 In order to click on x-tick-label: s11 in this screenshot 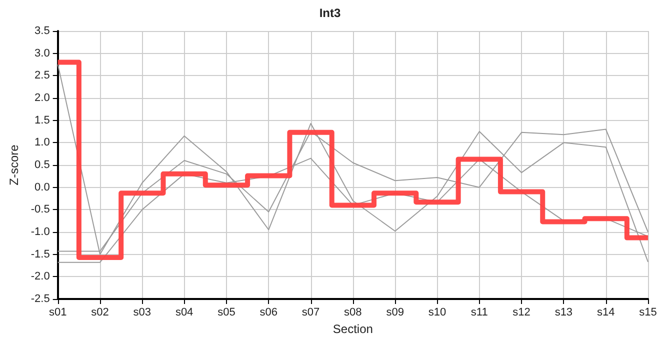, I will do `click(479, 312)`.